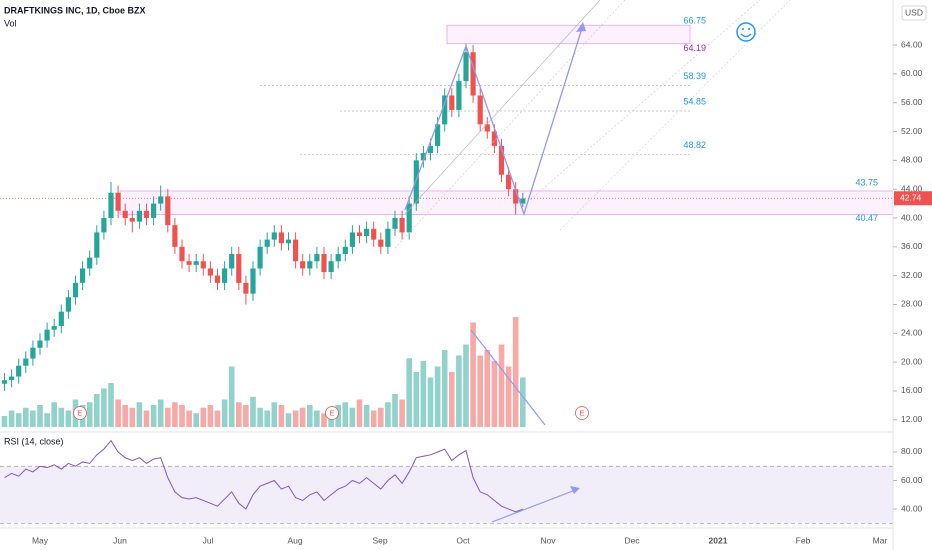 This screenshot has width=932, height=550. Describe the element at coordinates (912, 333) in the screenshot. I see `y-tick-label: 24.00` at that location.